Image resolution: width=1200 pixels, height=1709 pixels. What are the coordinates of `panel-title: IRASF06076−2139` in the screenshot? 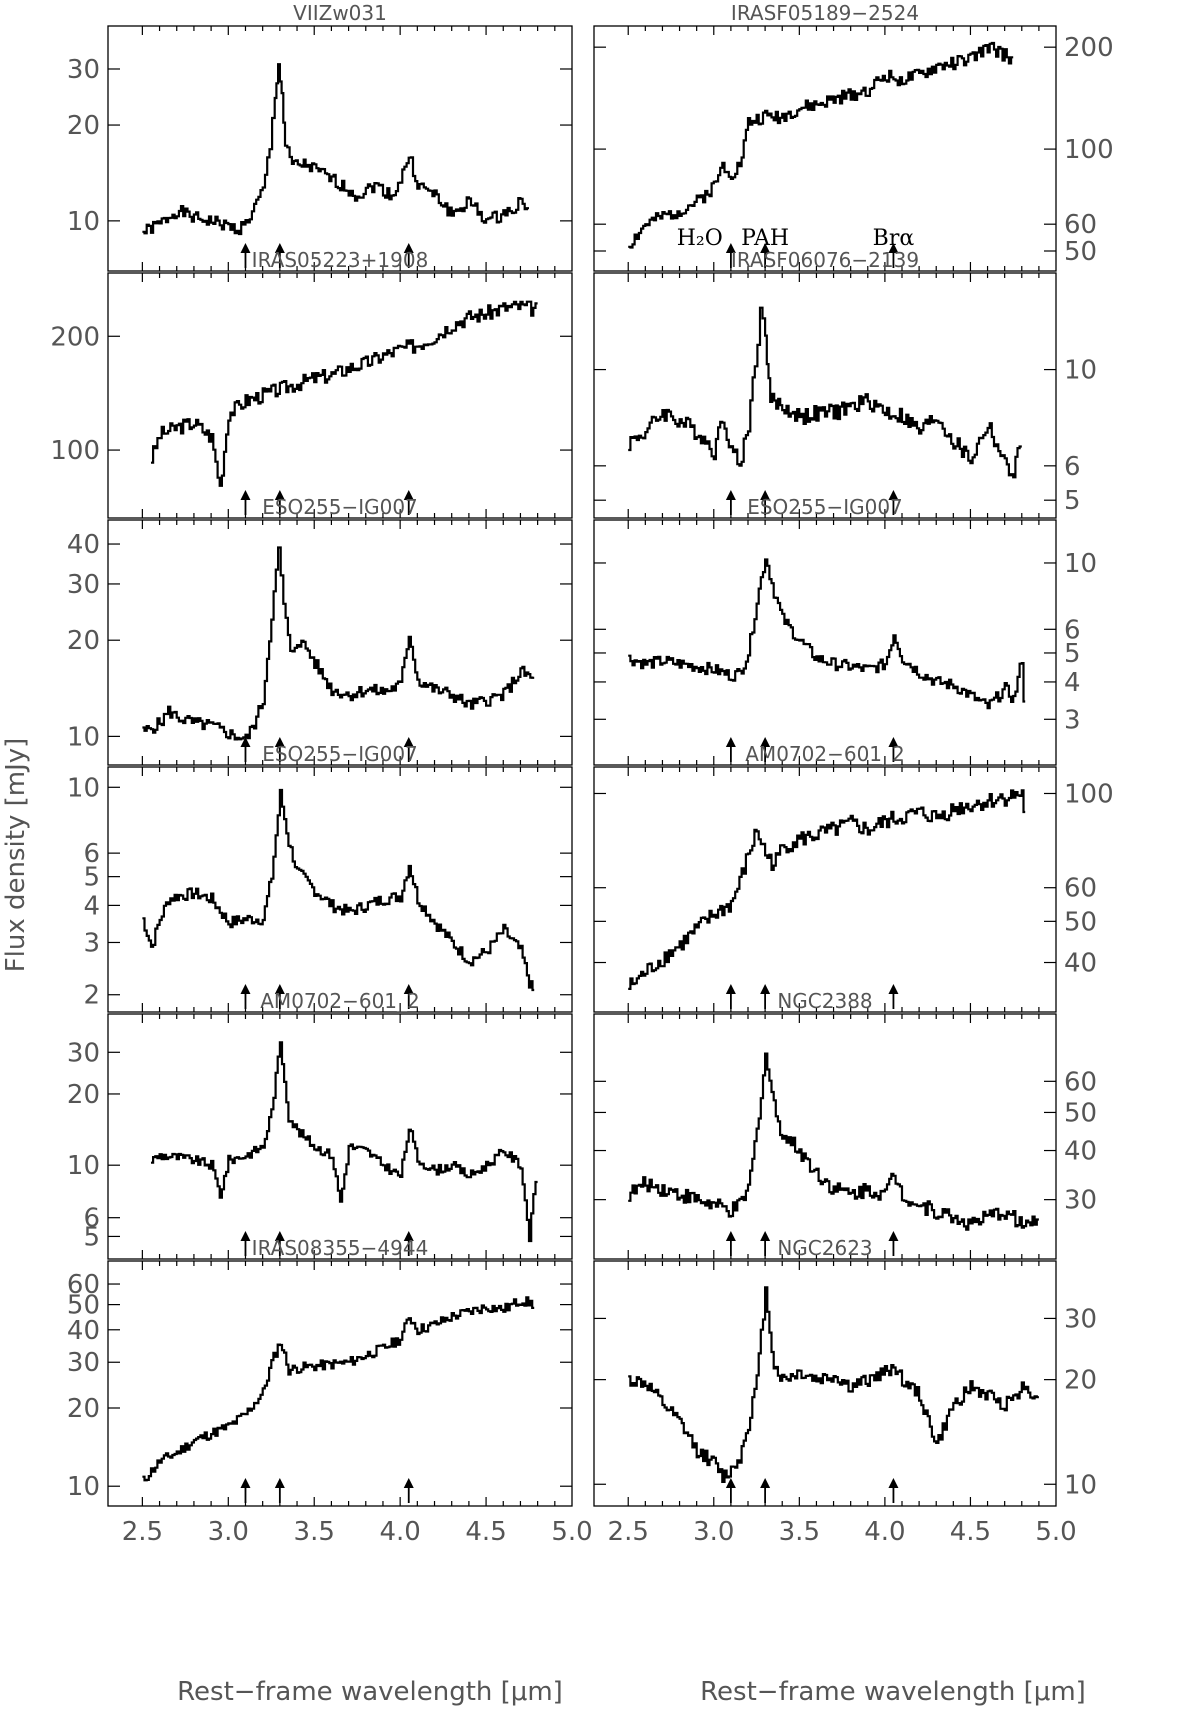 It's located at (825, 260).